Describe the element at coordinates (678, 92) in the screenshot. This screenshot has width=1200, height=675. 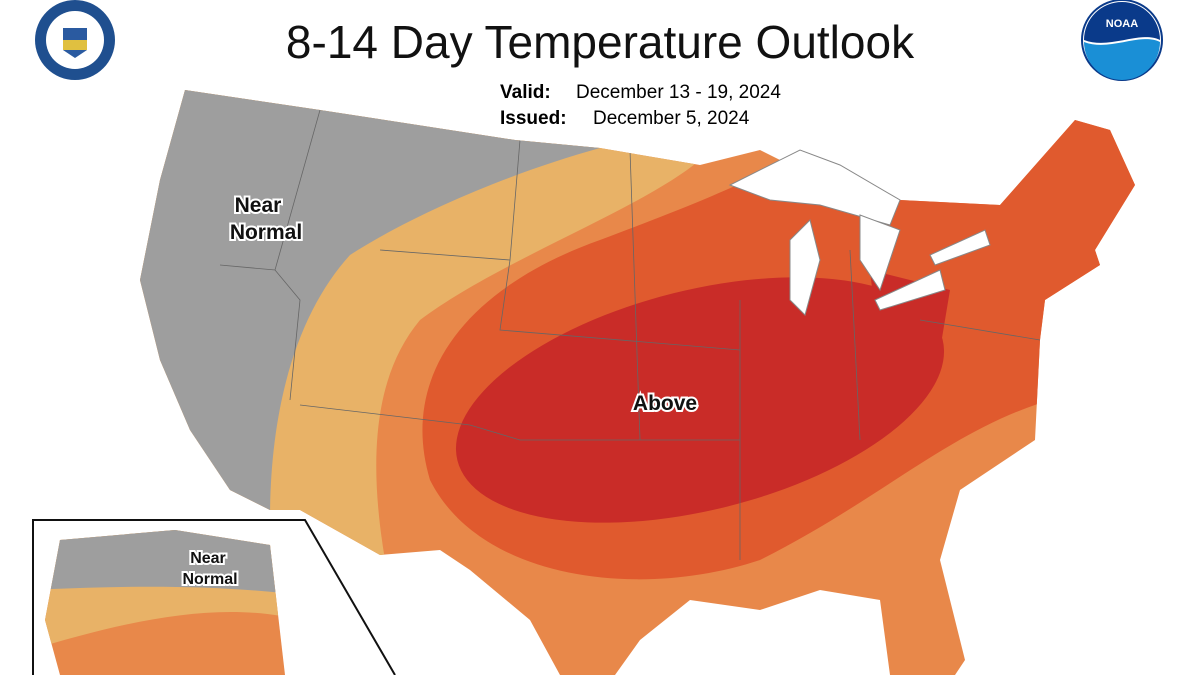
I see `valid-date: December 13 - 19, 2024` at that location.